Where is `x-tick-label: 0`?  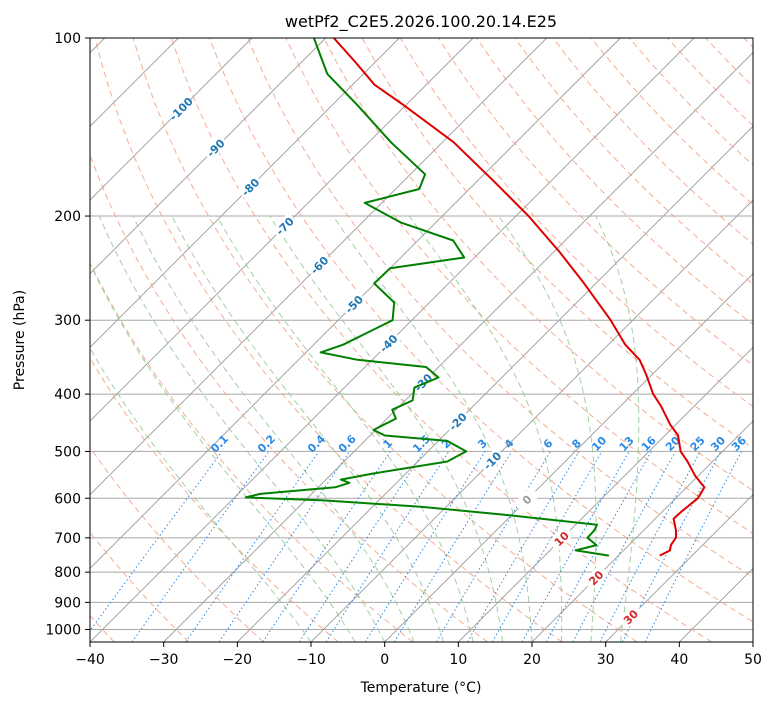 x-tick-label: 0 is located at coordinates (384, 660).